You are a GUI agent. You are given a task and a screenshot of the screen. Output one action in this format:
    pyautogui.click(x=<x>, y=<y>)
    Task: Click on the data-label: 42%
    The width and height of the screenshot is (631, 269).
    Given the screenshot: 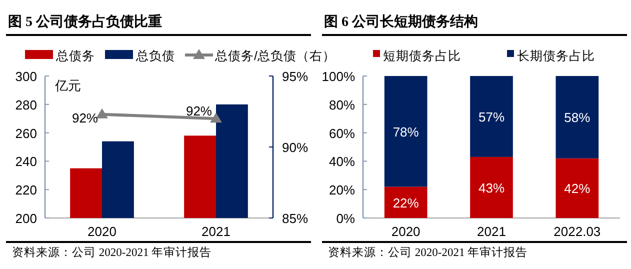 What is the action you would take?
    pyautogui.click(x=577, y=188)
    